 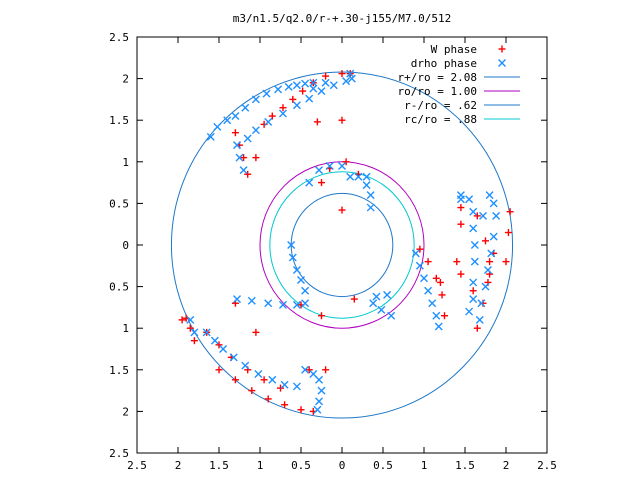 What do you see at coordinates (301, 465) in the screenshot?
I see `x-tick-label: 0.5` at bounding box center [301, 465].